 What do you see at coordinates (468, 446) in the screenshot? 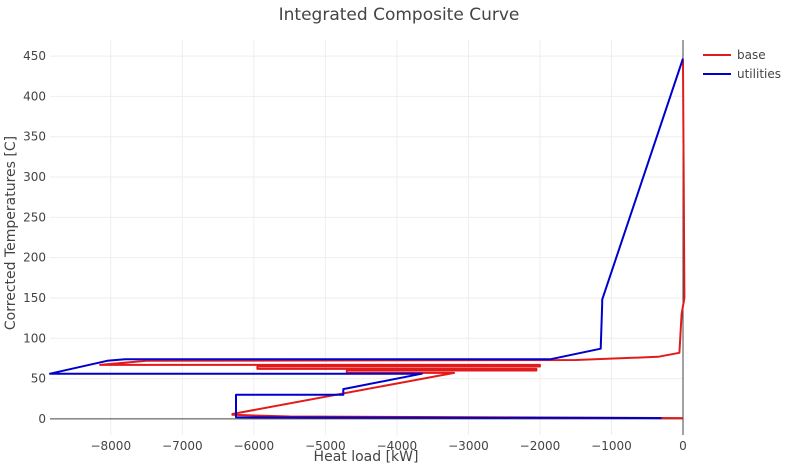
I see `x-tick-label: −3000` at bounding box center [468, 446].